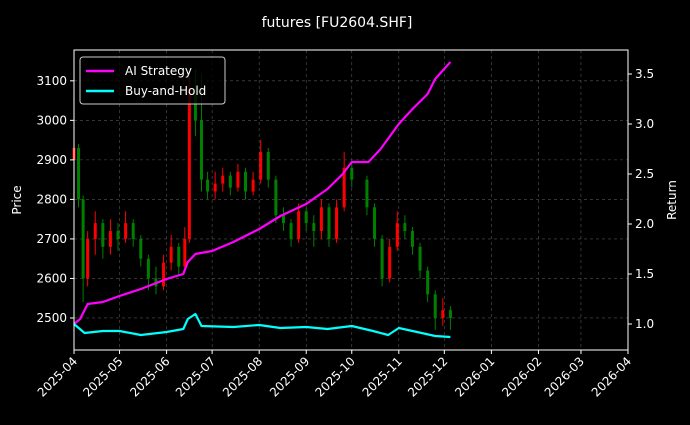 The height and width of the screenshot is (425, 690). Describe the element at coordinates (51, 278) in the screenshot. I see `y-tick-label-left: 2600` at that location.